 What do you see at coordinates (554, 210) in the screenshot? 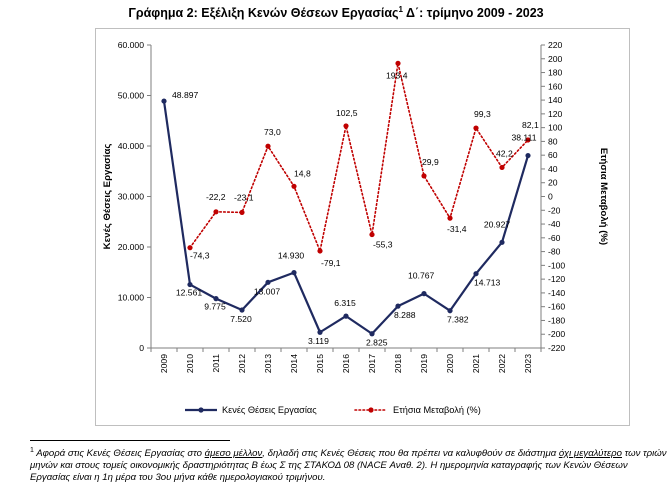
I see `y2-tick-label: -20` at bounding box center [554, 210].